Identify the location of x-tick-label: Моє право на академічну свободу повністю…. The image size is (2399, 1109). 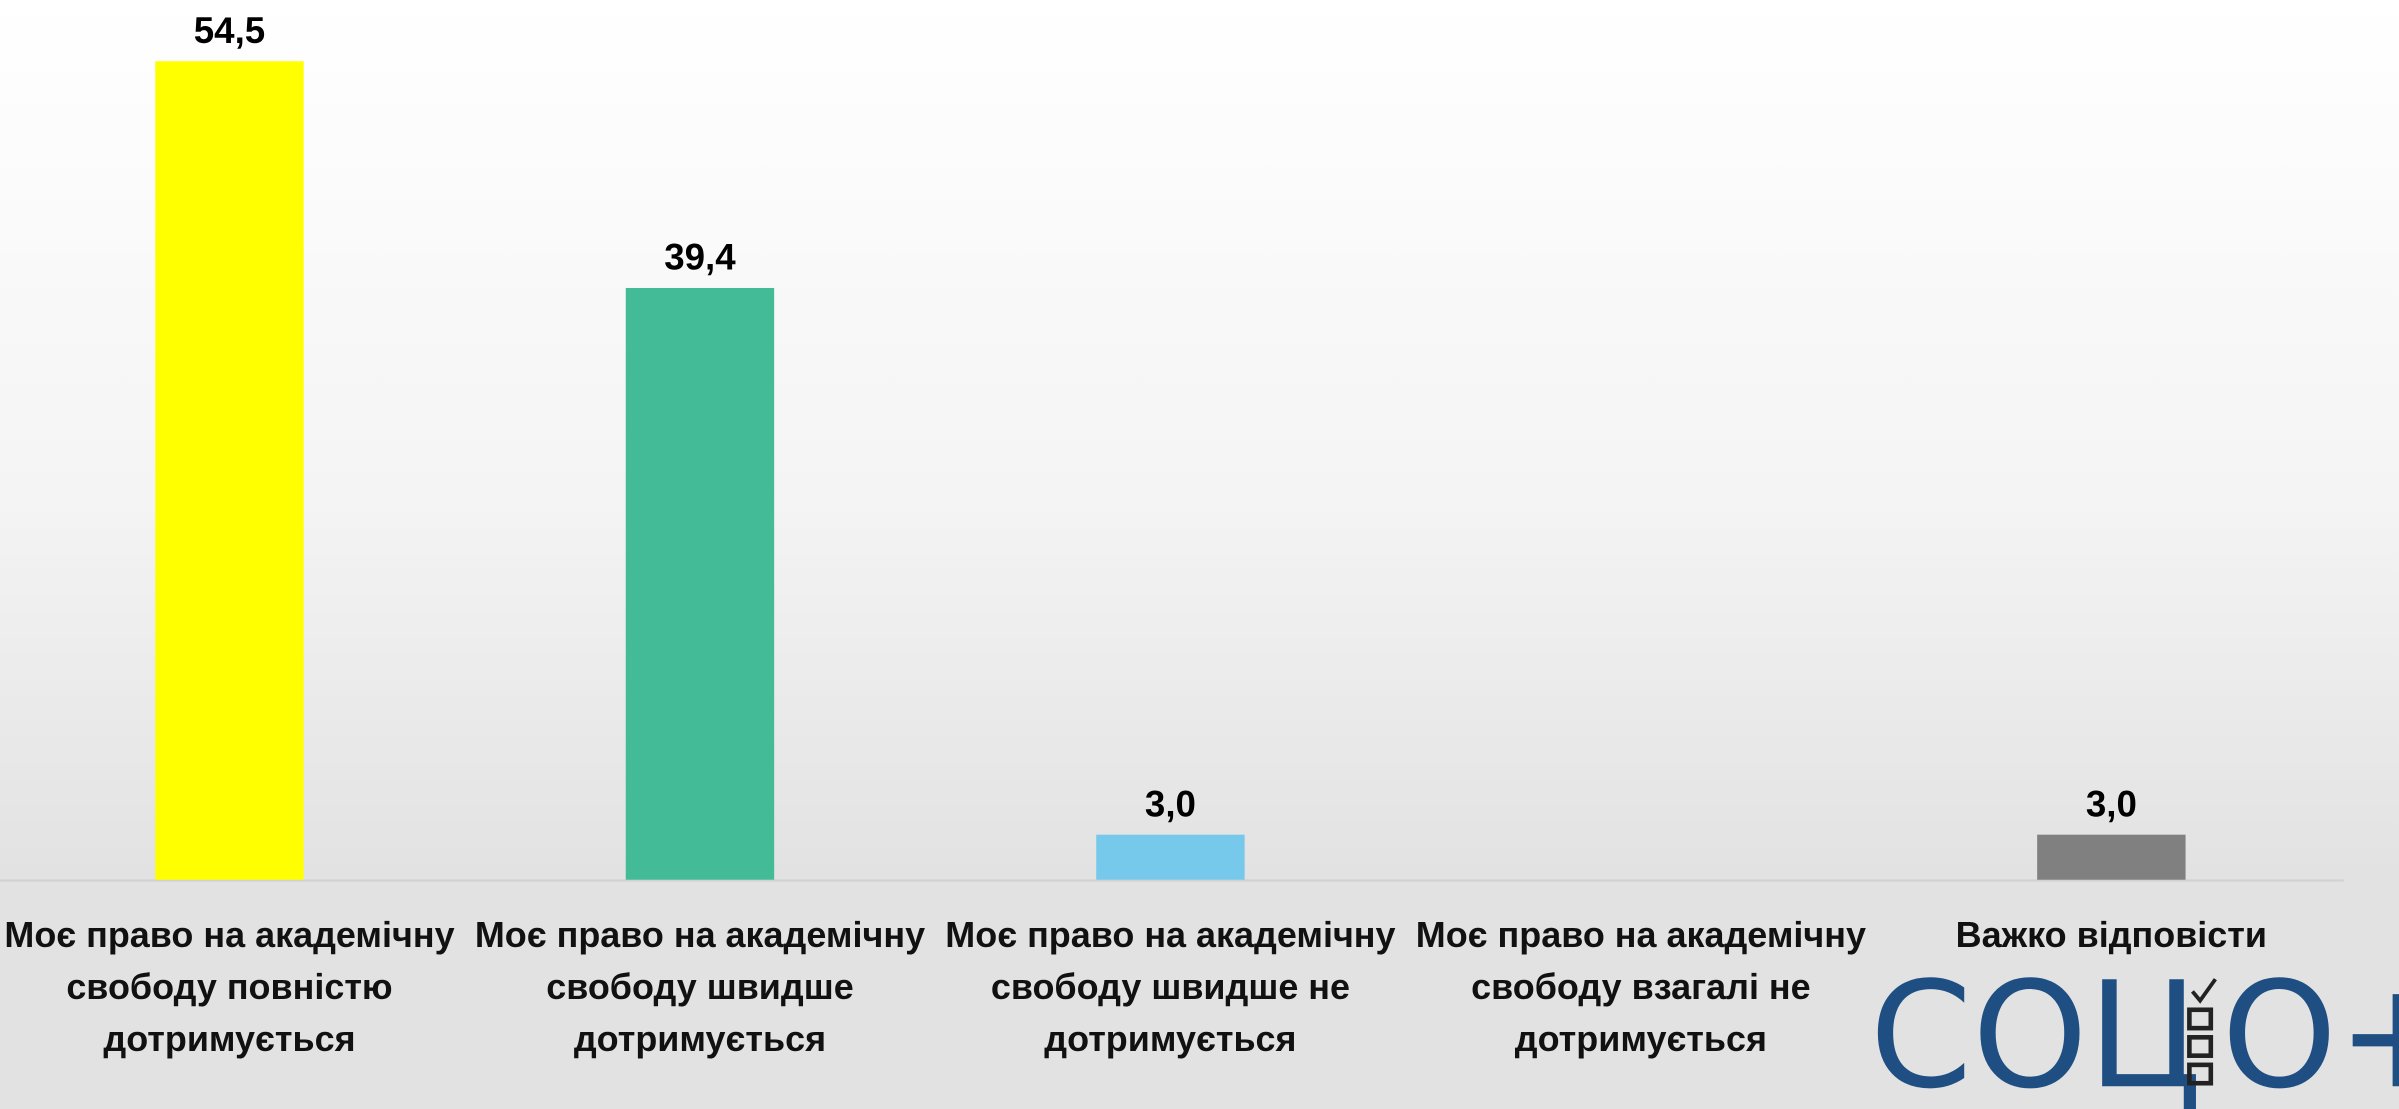
(229, 986).